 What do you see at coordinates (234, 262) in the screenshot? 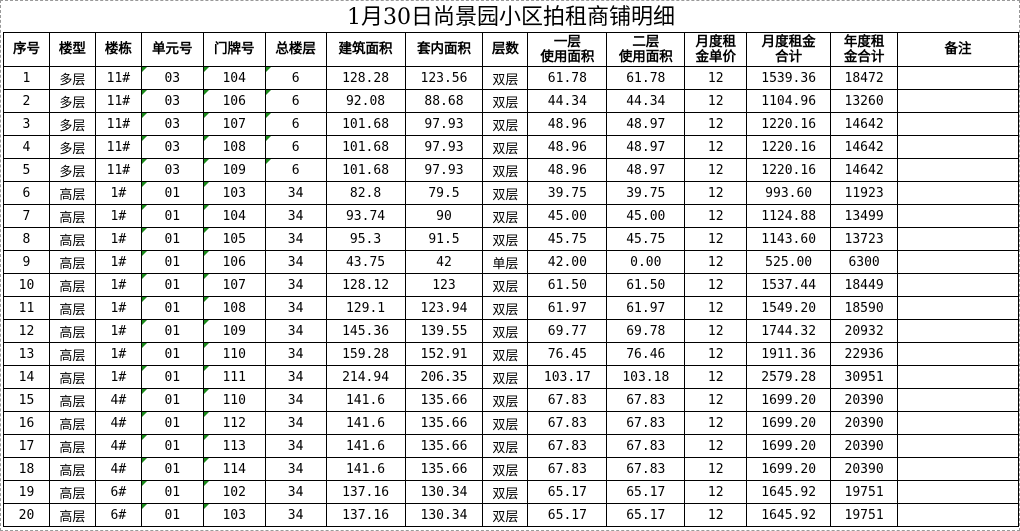
I see `cell-door-no: 106` at bounding box center [234, 262].